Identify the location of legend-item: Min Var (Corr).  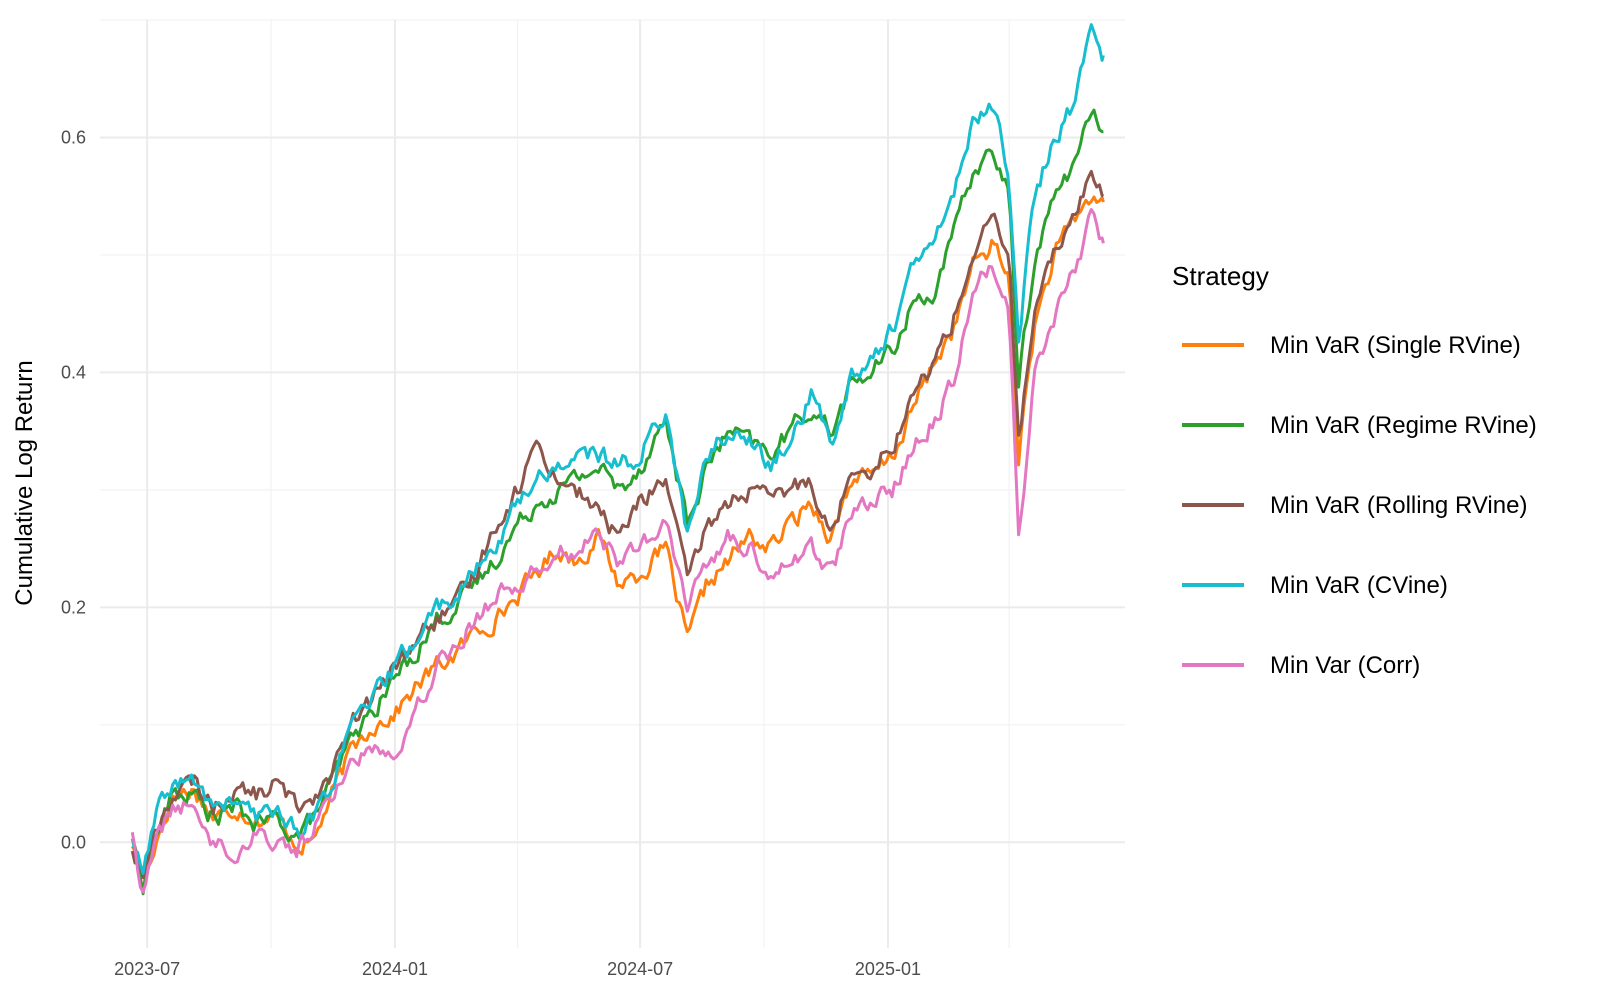
(1301, 665).